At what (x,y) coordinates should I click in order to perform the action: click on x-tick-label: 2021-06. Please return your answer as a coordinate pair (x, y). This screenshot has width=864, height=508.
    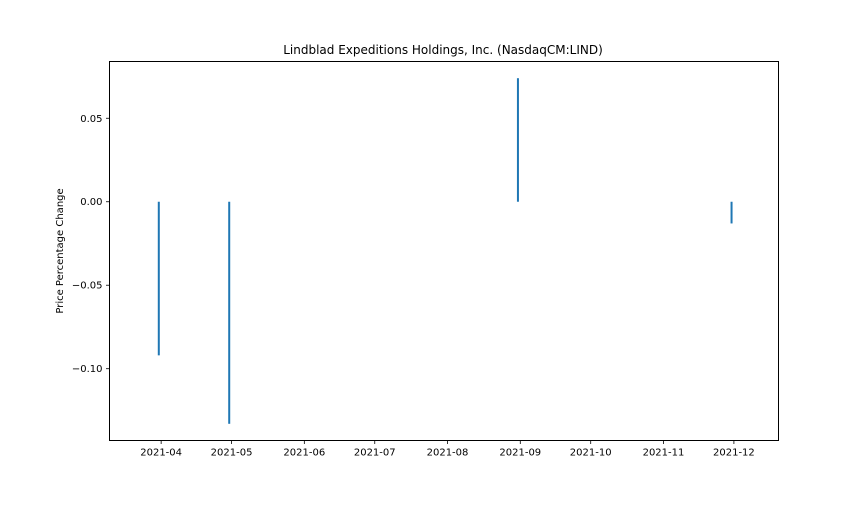
    Looking at the image, I should click on (304, 453).